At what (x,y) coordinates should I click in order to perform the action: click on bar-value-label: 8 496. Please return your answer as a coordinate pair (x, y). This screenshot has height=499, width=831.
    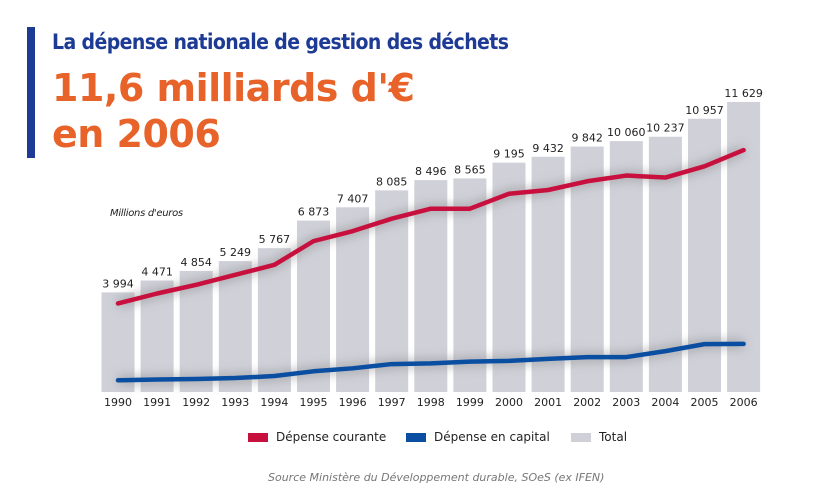
    Looking at the image, I should click on (431, 171).